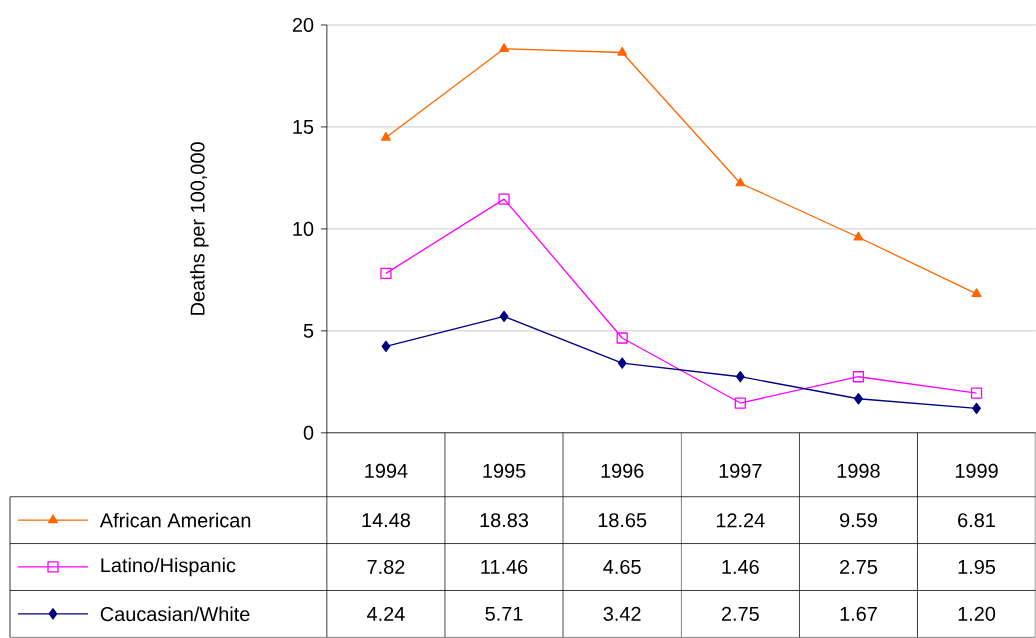  Describe the element at coordinates (858, 520) in the screenshot. I see `data-label: 9.59` at that location.